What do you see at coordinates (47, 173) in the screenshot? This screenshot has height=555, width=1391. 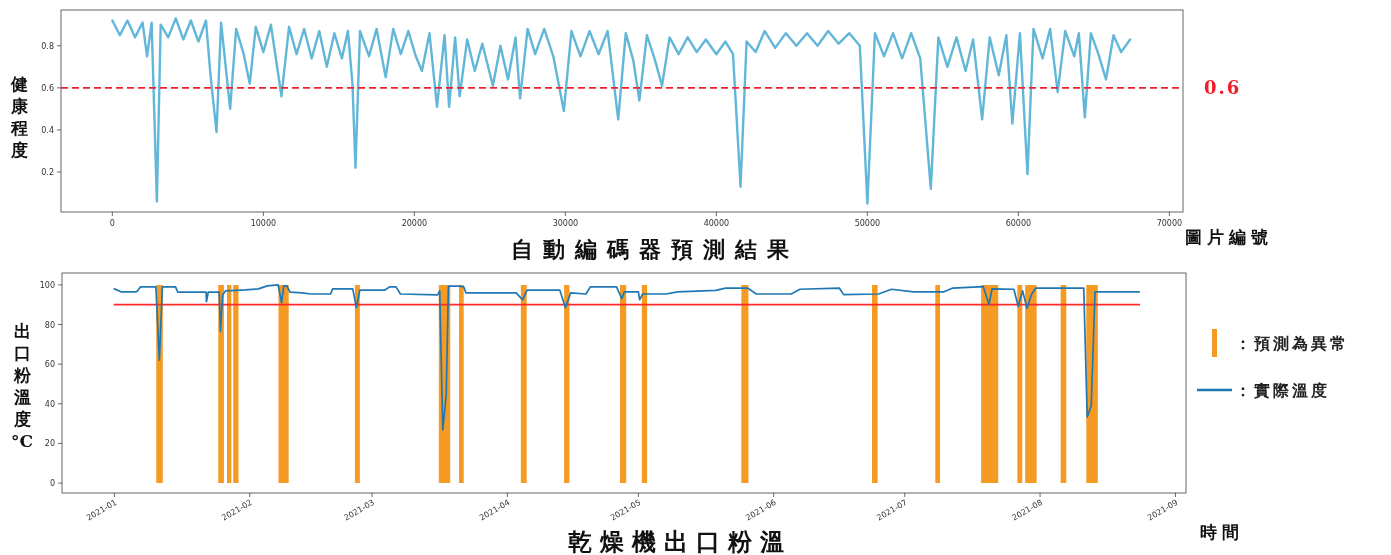 I see `y-tick-label: 0.2` at bounding box center [47, 173].